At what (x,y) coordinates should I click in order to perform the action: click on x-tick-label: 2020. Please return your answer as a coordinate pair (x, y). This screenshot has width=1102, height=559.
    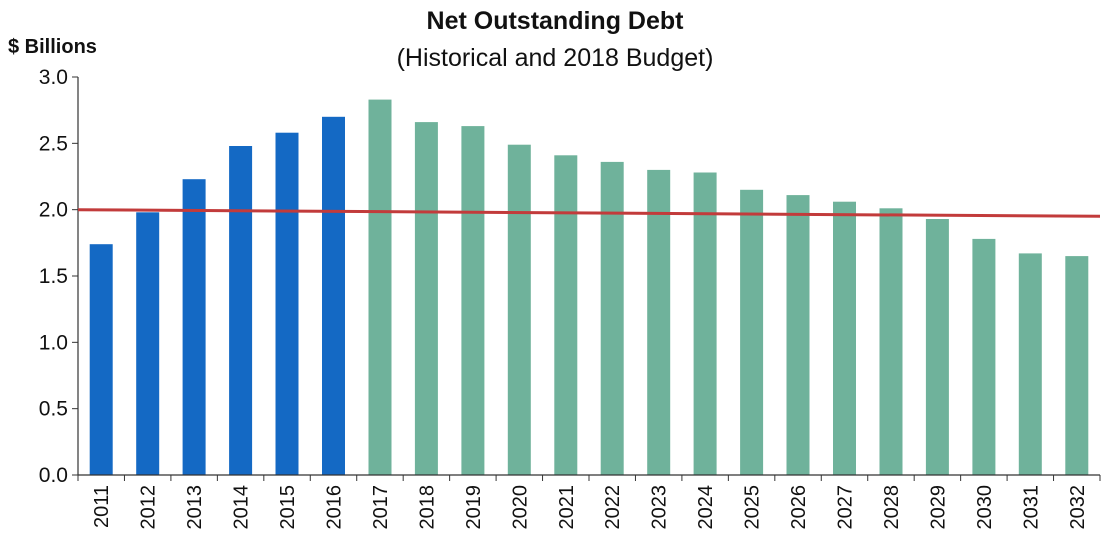
    Looking at the image, I should click on (520, 507).